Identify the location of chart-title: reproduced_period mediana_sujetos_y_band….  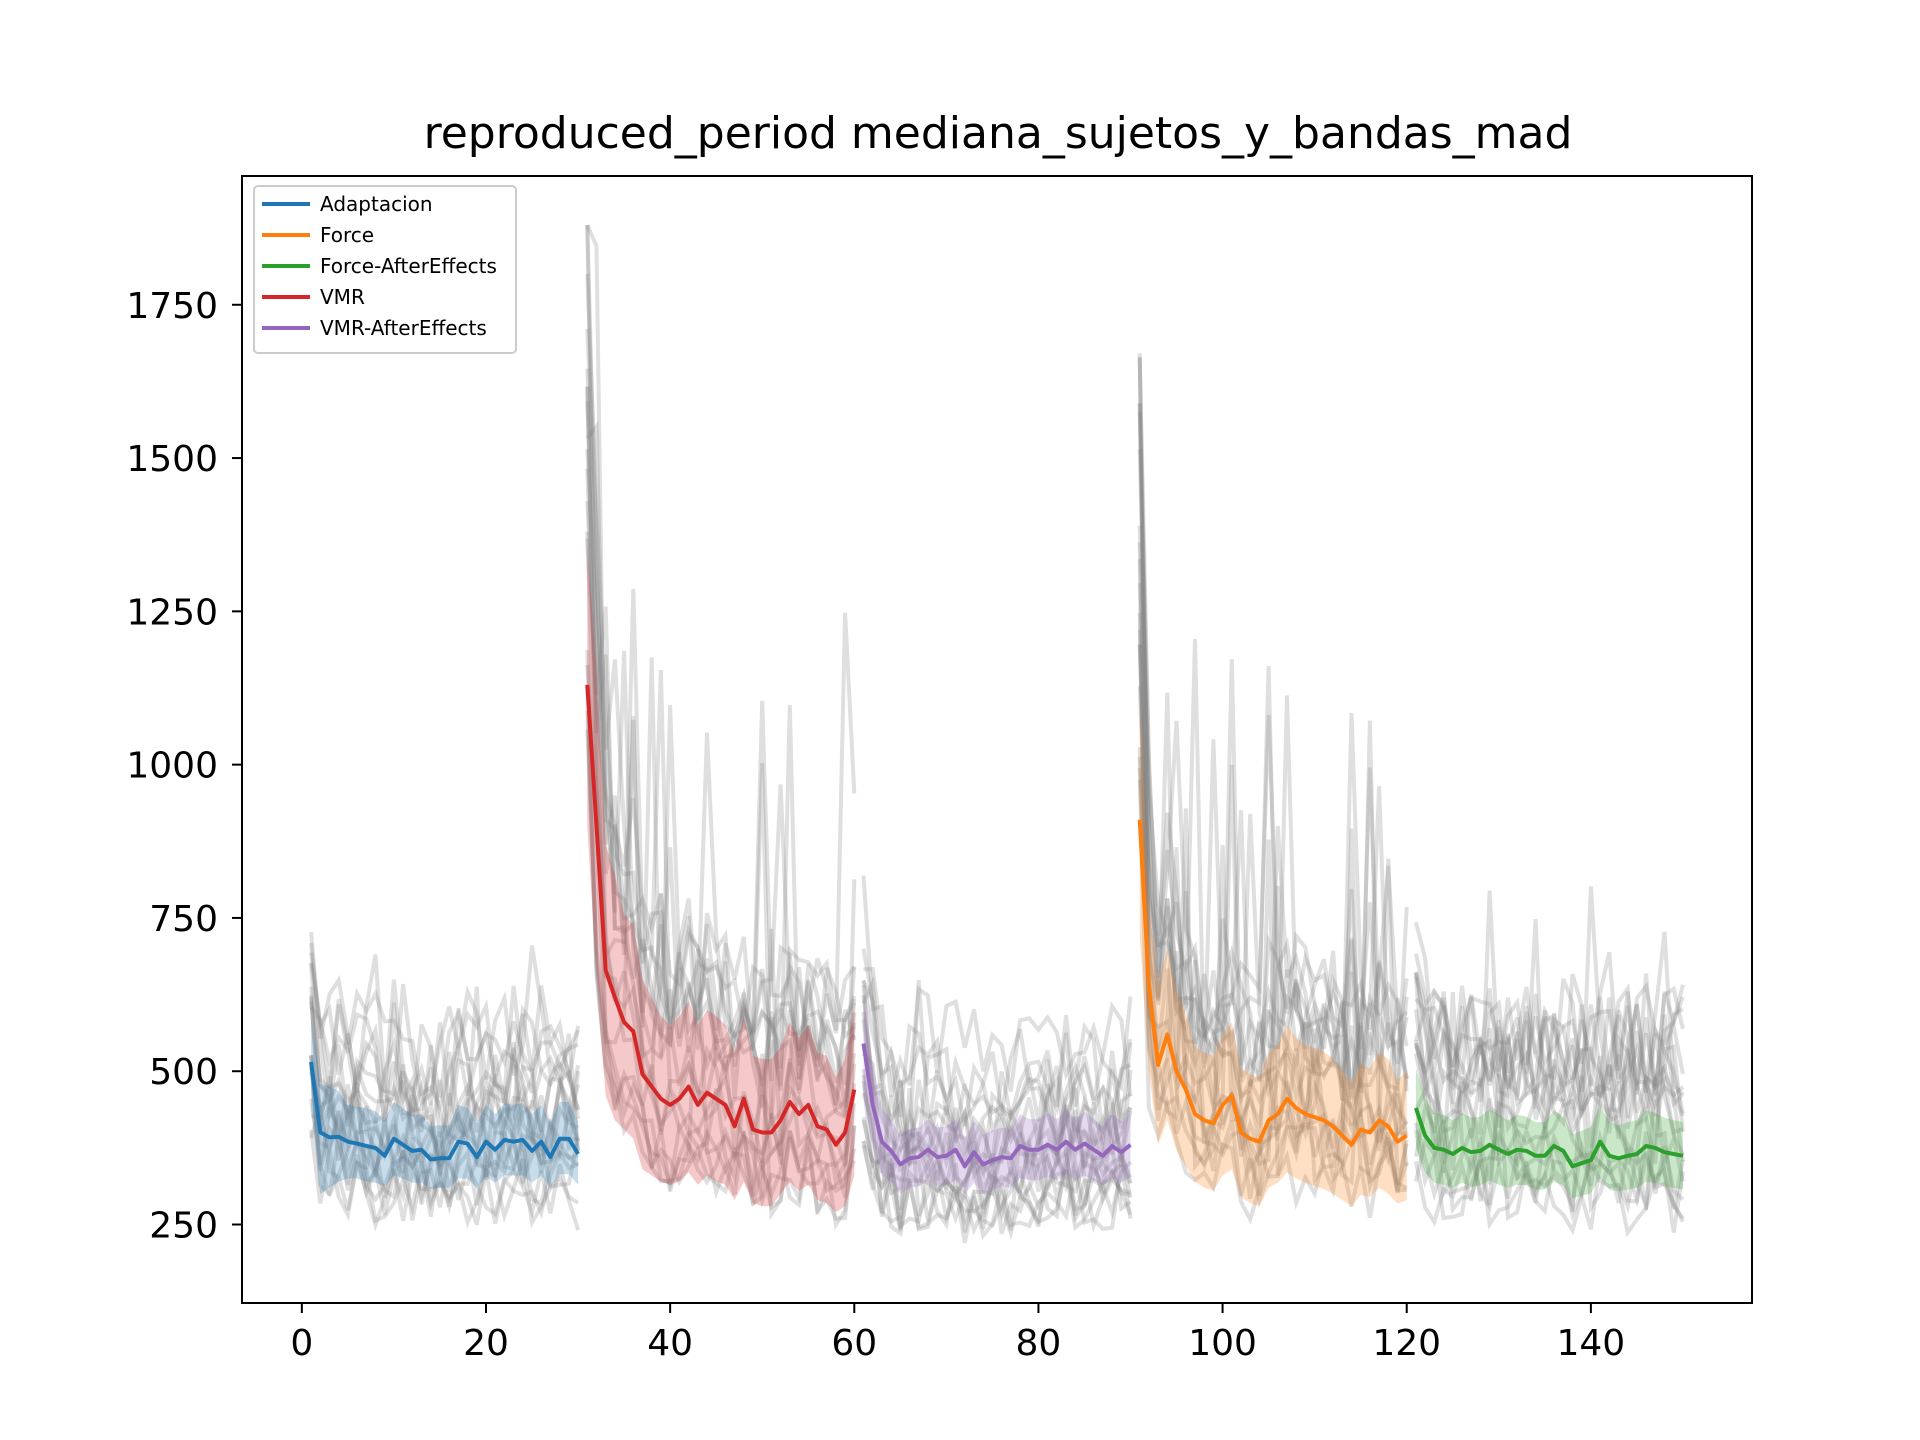
(998, 133).